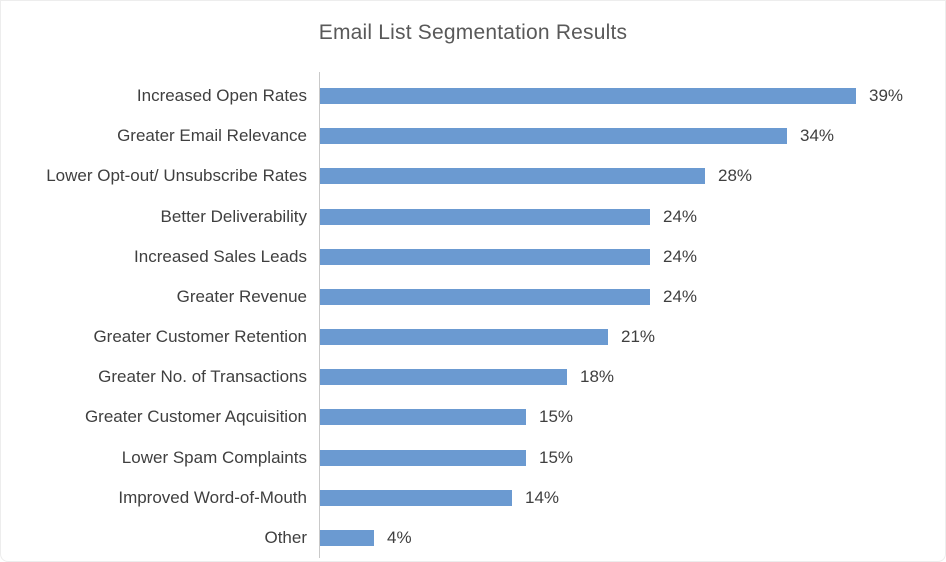  What do you see at coordinates (202, 377) in the screenshot?
I see `category-label: Greater No. of Transactions` at bounding box center [202, 377].